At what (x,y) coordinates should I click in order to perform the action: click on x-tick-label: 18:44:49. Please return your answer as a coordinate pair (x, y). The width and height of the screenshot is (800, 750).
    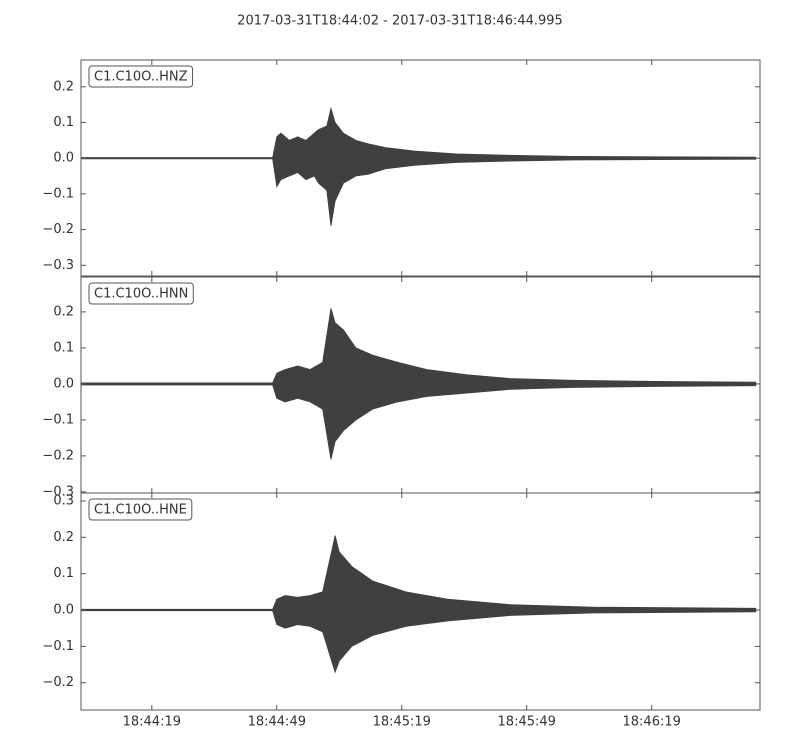
    Looking at the image, I should click on (277, 722).